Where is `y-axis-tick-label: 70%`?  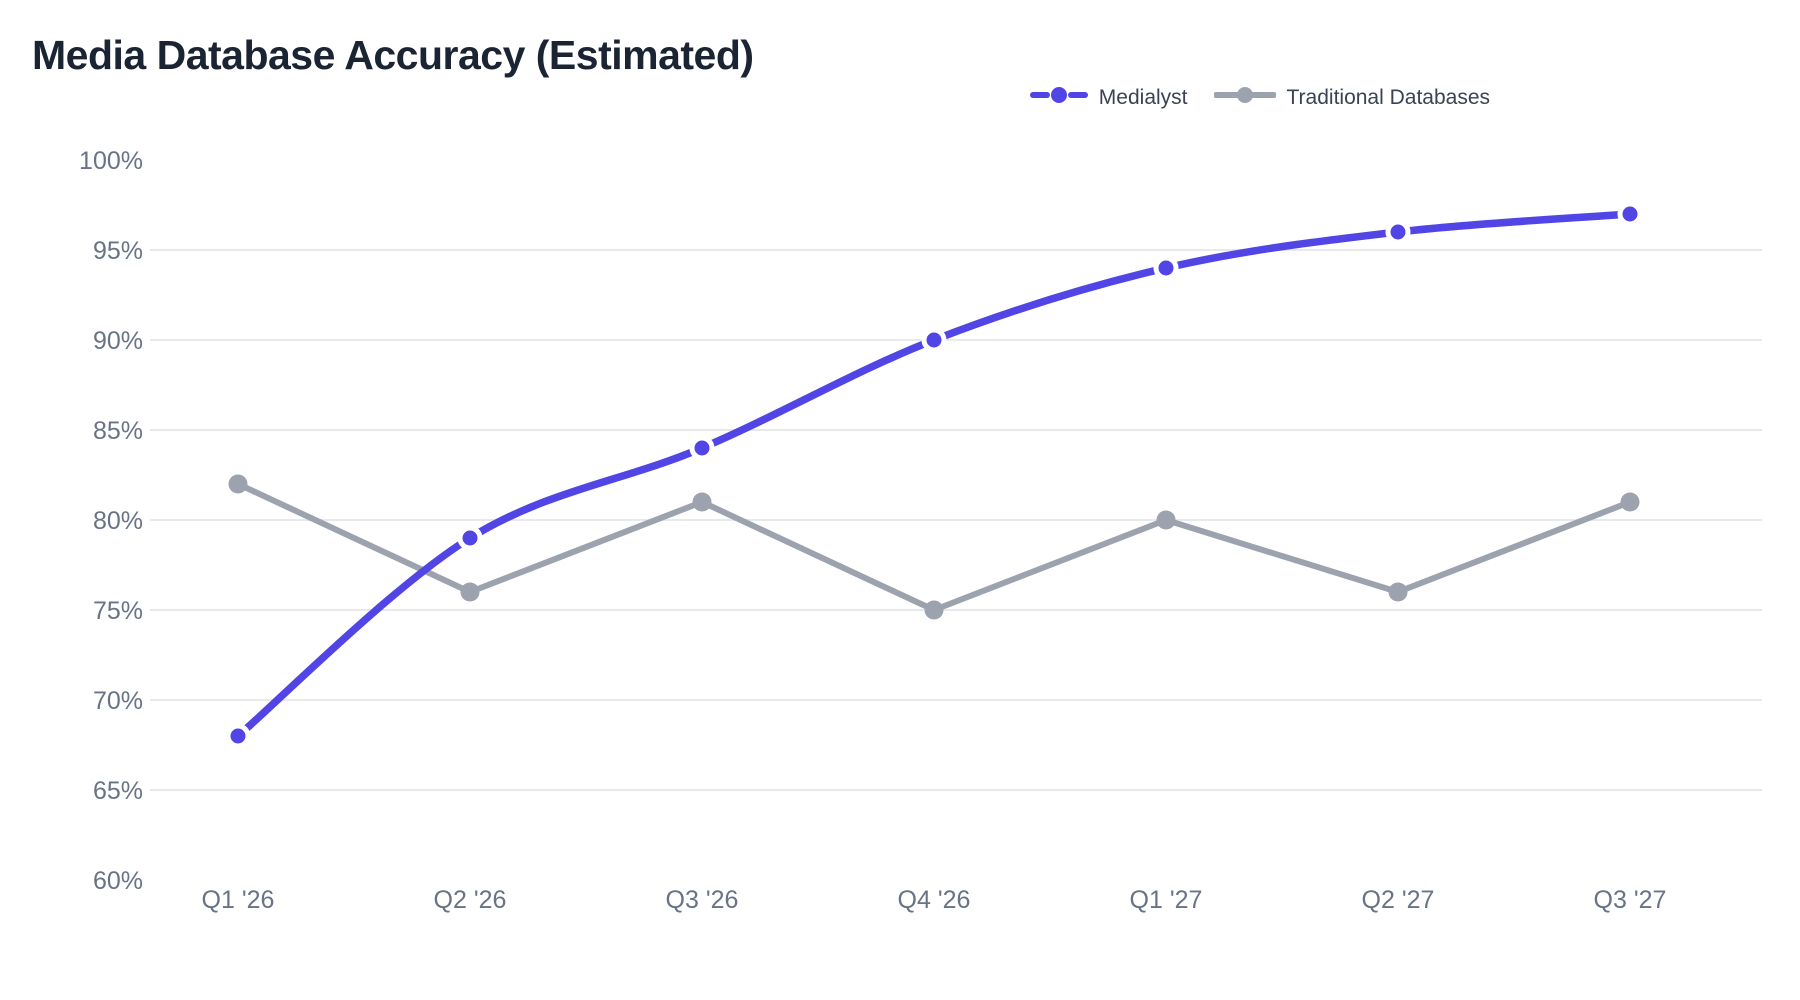
y-axis-tick-label: 70% is located at coordinates (118, 701).